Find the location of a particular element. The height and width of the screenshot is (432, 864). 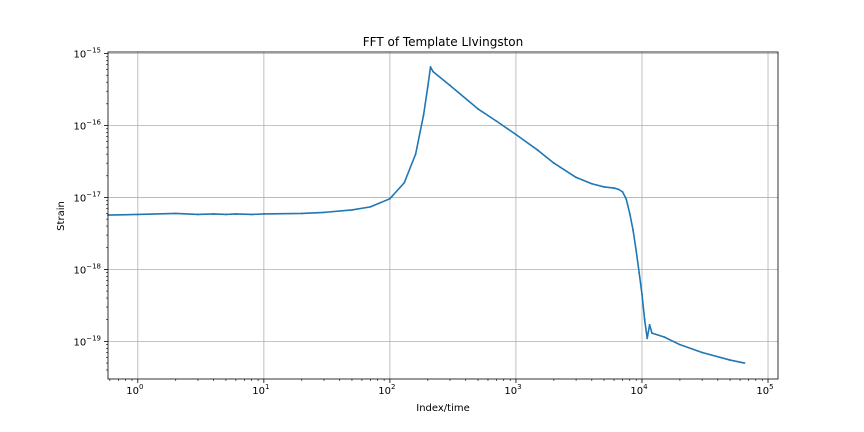

chart-title: FFT of Template LIvingston is located at coordinates (443, 42).